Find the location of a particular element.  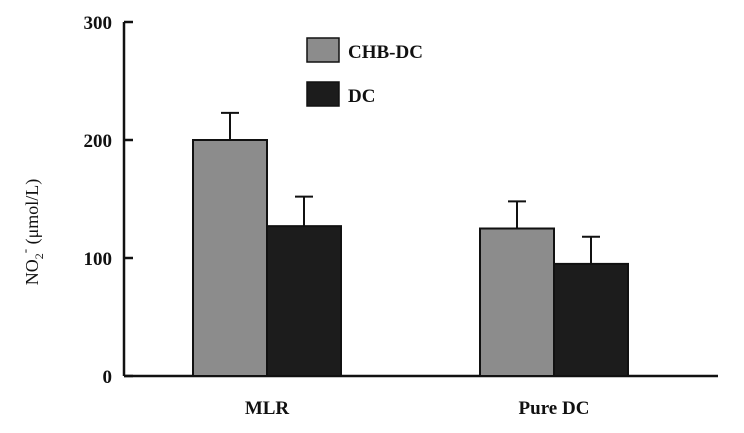

y-tick-label: 200 is located at coordinates (98, 141).